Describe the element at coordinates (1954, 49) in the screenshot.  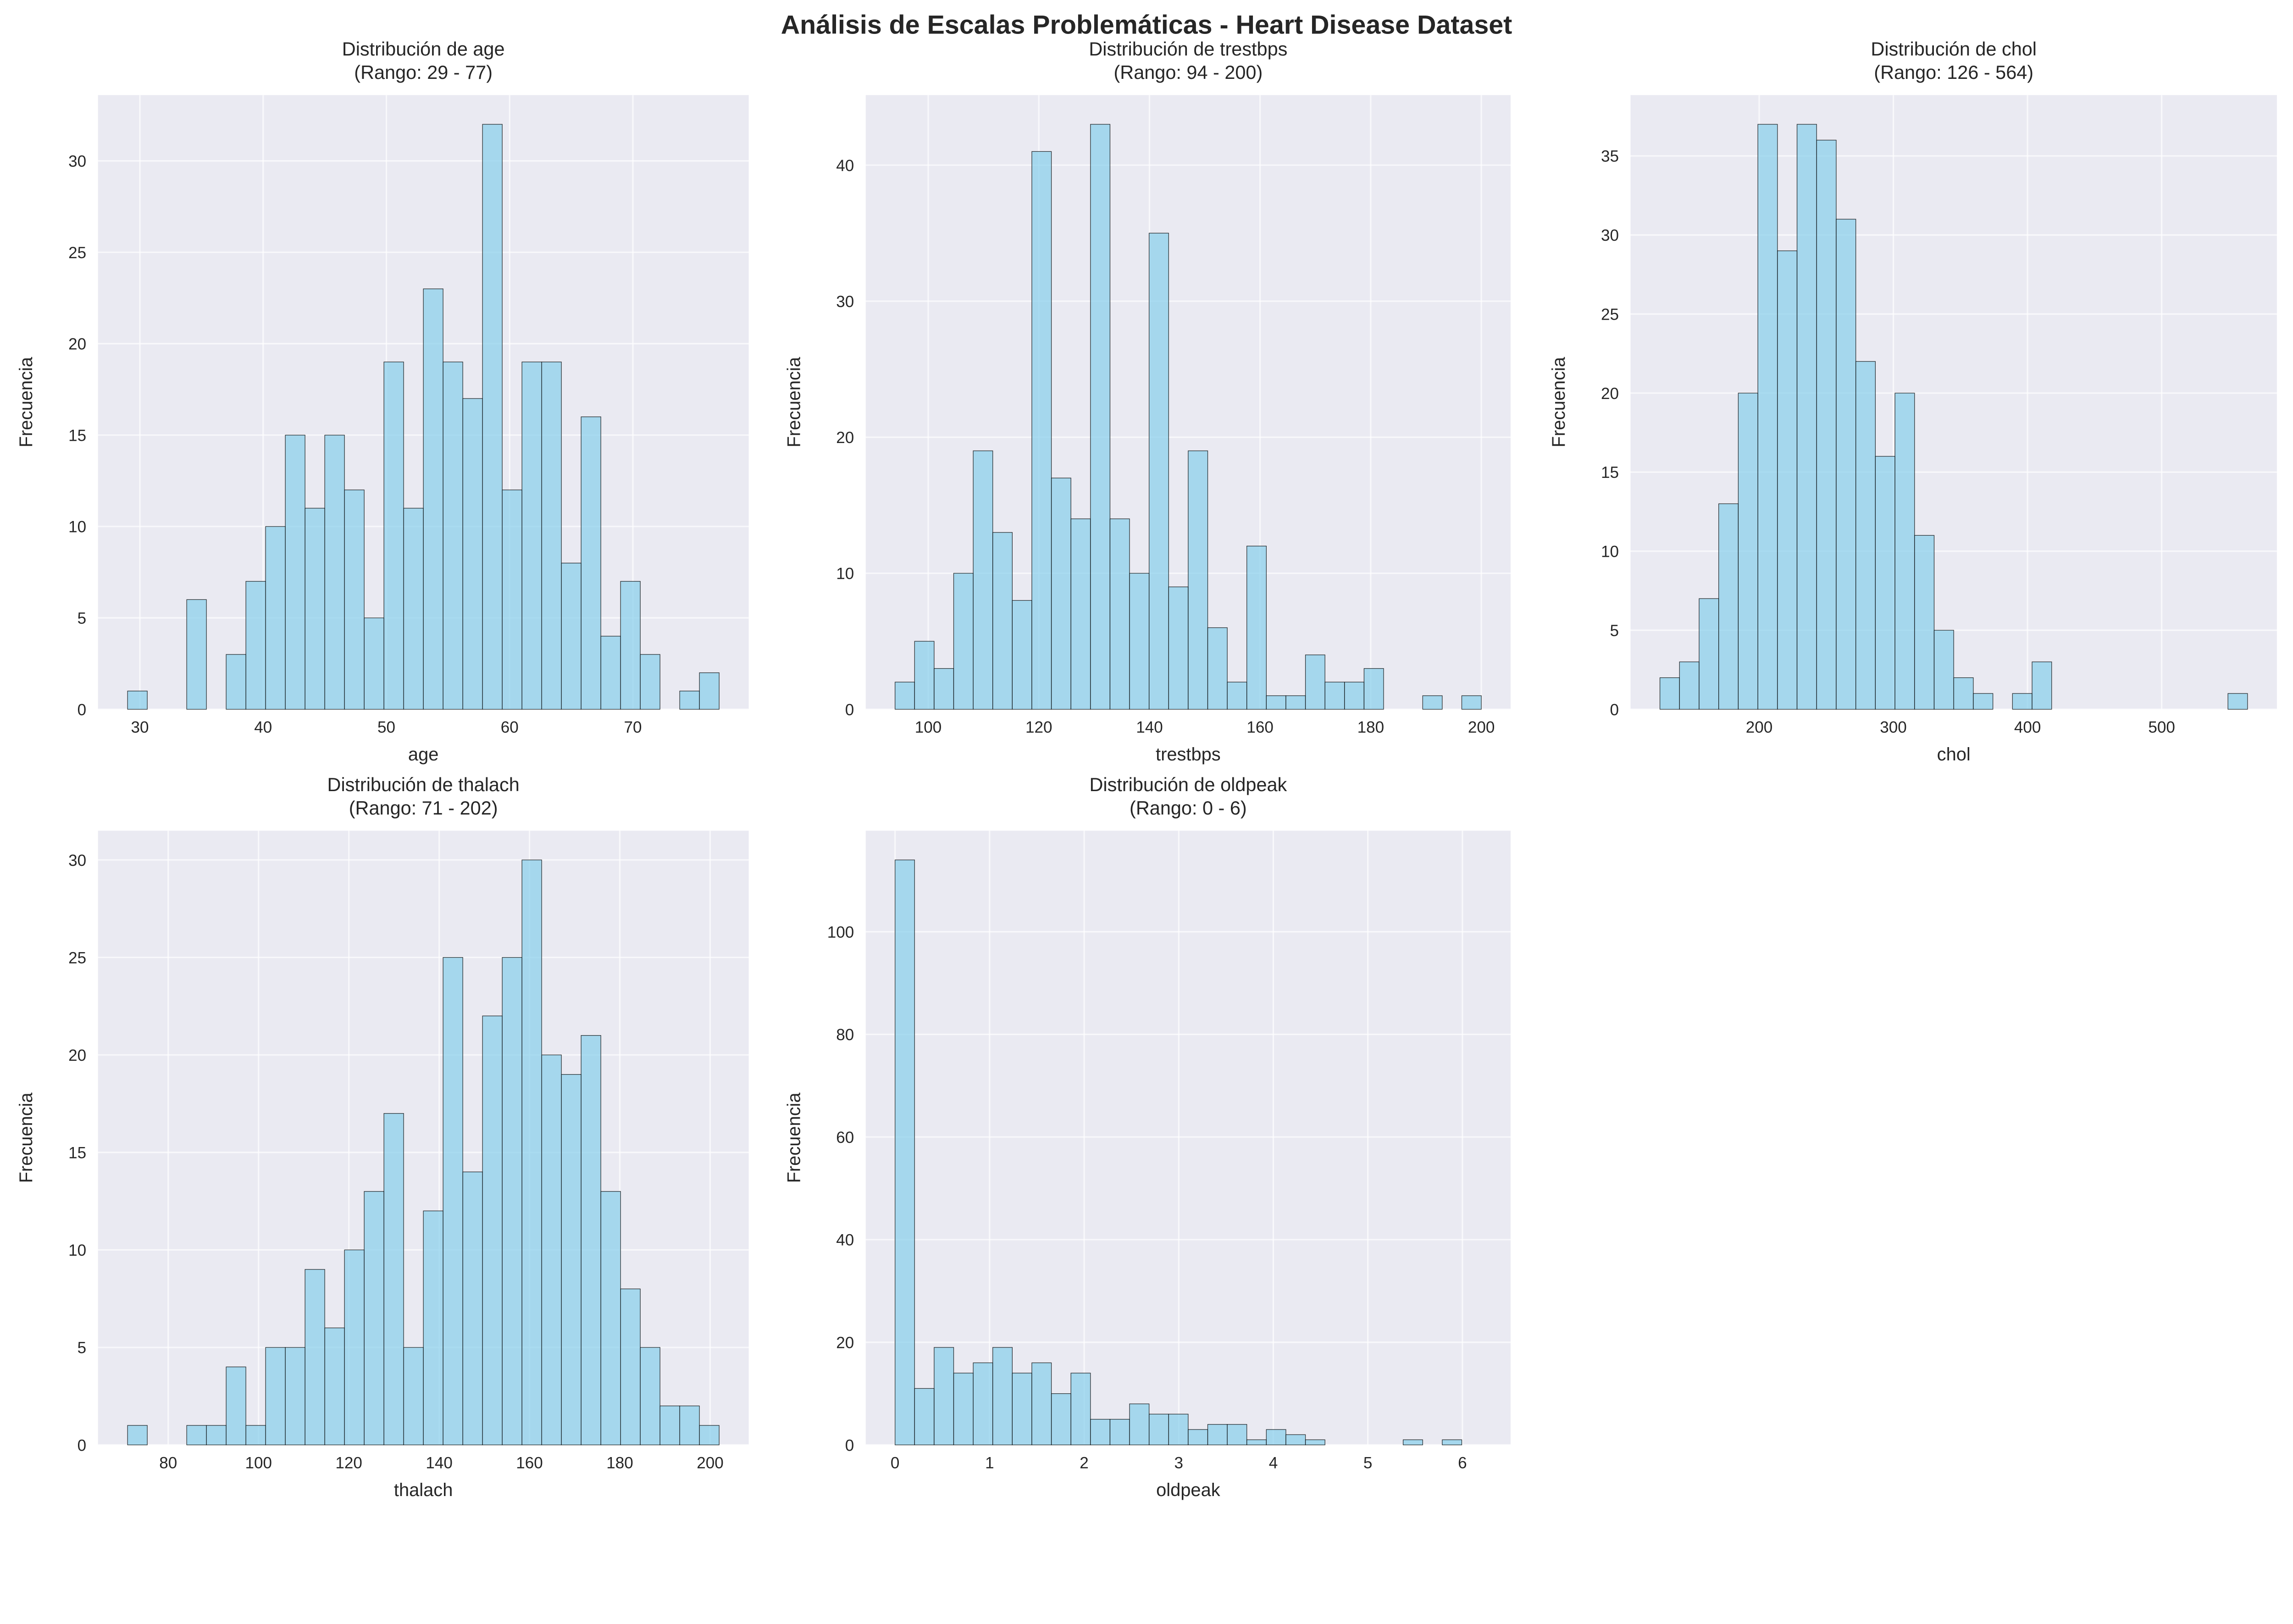
I see `subplot-title: Distribución de chol` at that location.